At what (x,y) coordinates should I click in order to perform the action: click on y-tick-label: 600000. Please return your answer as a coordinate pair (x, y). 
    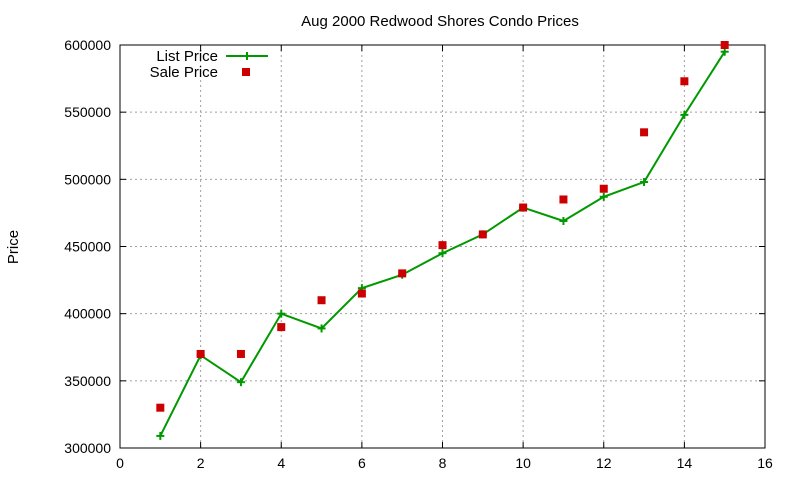
    Looking at the image, I should click on (87, 45).